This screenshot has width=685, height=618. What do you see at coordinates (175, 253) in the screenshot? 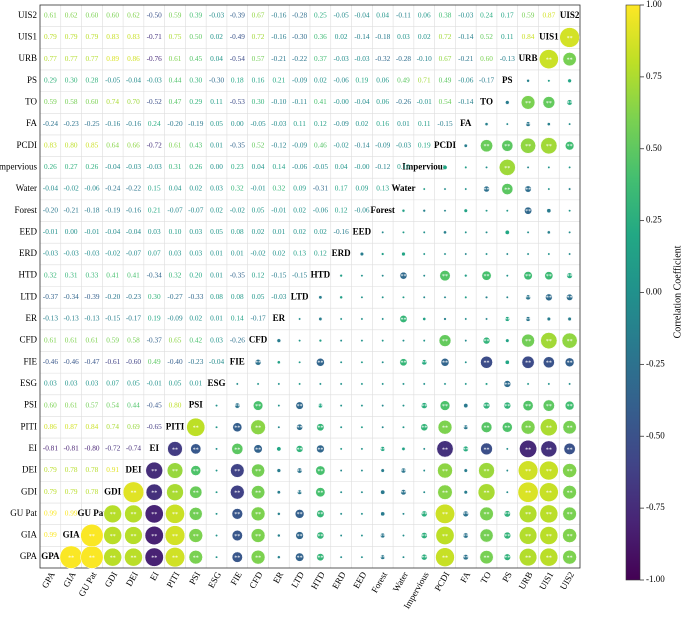
I see `correlation-label: 0.03` at bounding box center [175, 253].